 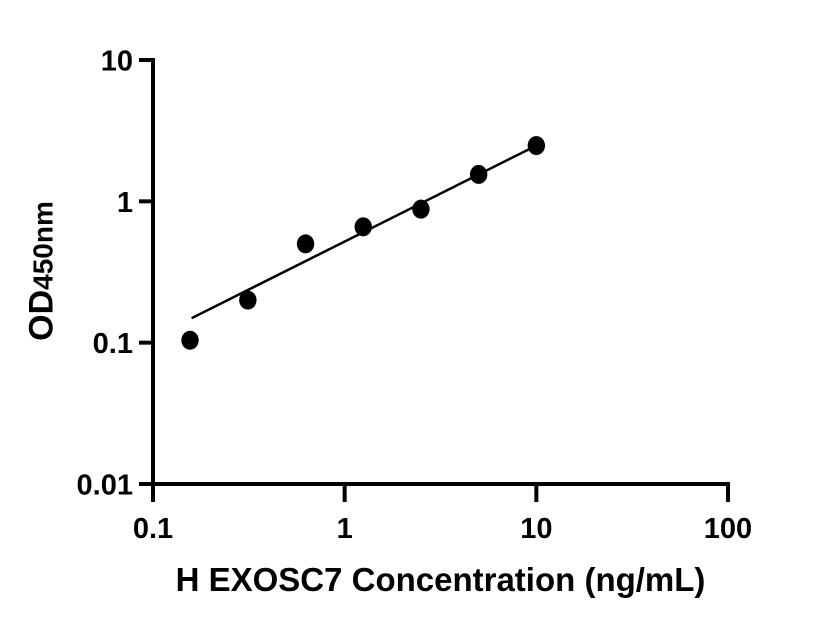 I want to click on x-tick-label: 10, so click(x=536, y=529).